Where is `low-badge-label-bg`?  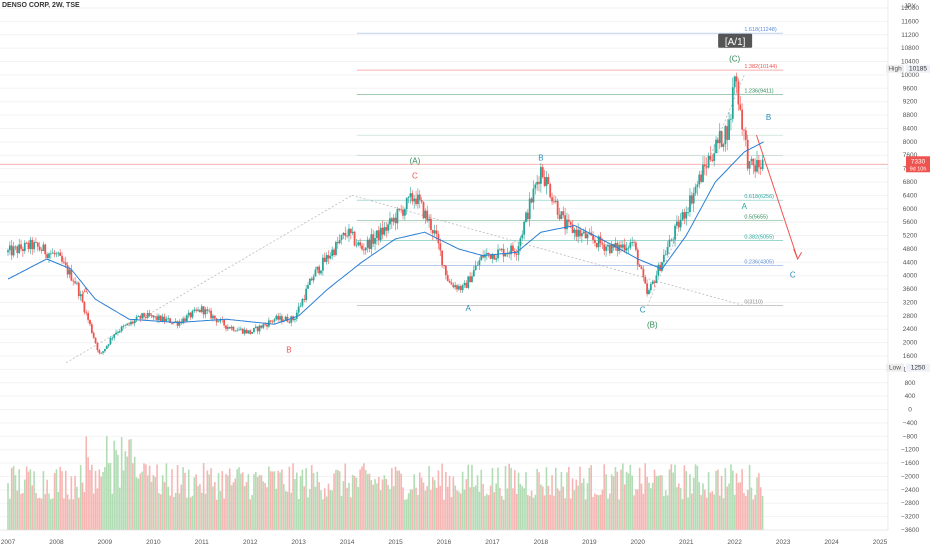
low-badge-label-bg is located at coordinates (895, 367).